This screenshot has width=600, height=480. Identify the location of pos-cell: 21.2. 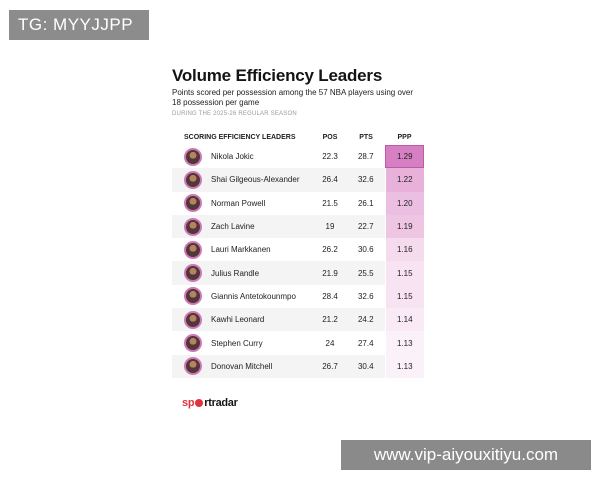
(330, 320).